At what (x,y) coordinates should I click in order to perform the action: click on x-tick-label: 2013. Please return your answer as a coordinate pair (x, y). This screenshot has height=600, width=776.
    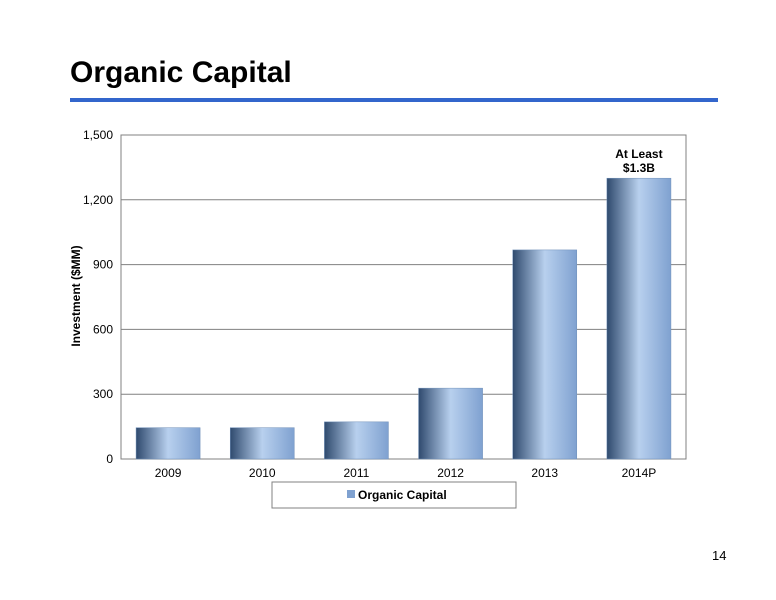
    Looking at the image, I should click on (544, 473).